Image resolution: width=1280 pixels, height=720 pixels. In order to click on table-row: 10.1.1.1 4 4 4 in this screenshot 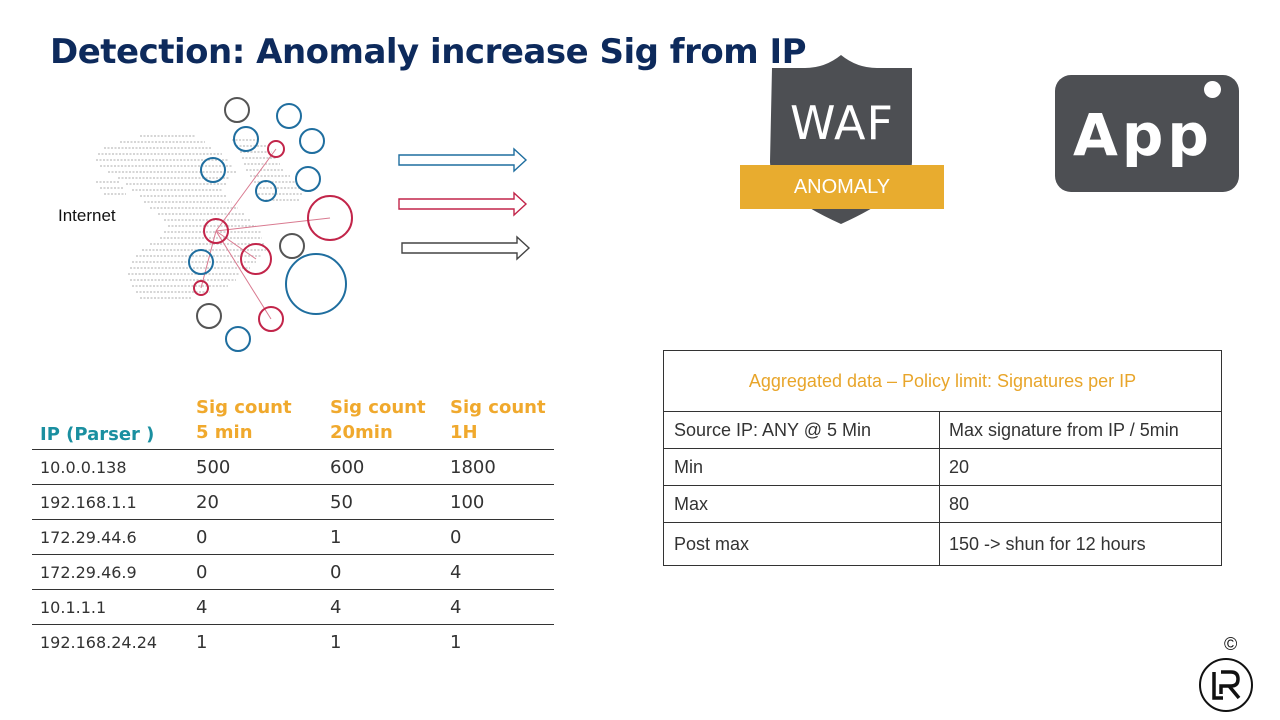, I will do `click(293, 607)`.